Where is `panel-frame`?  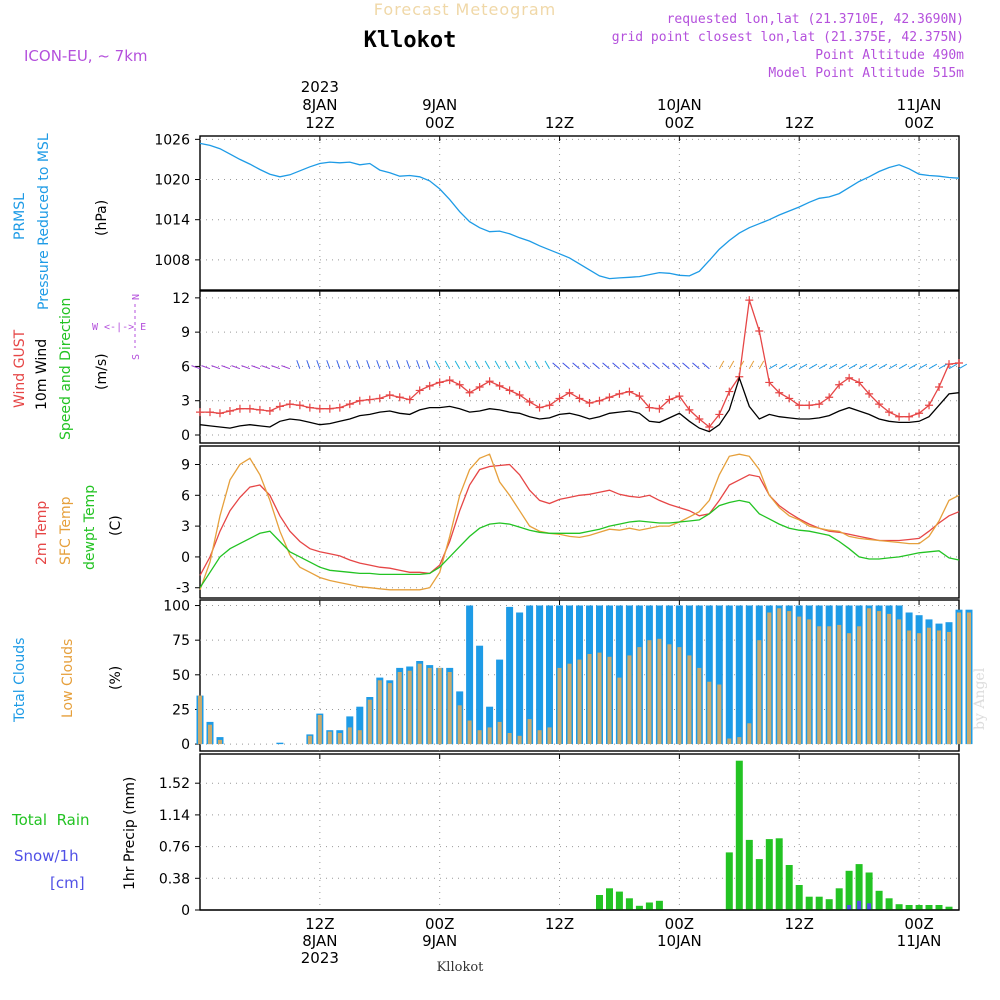 panel-frame is located at coordinates (579, 367).